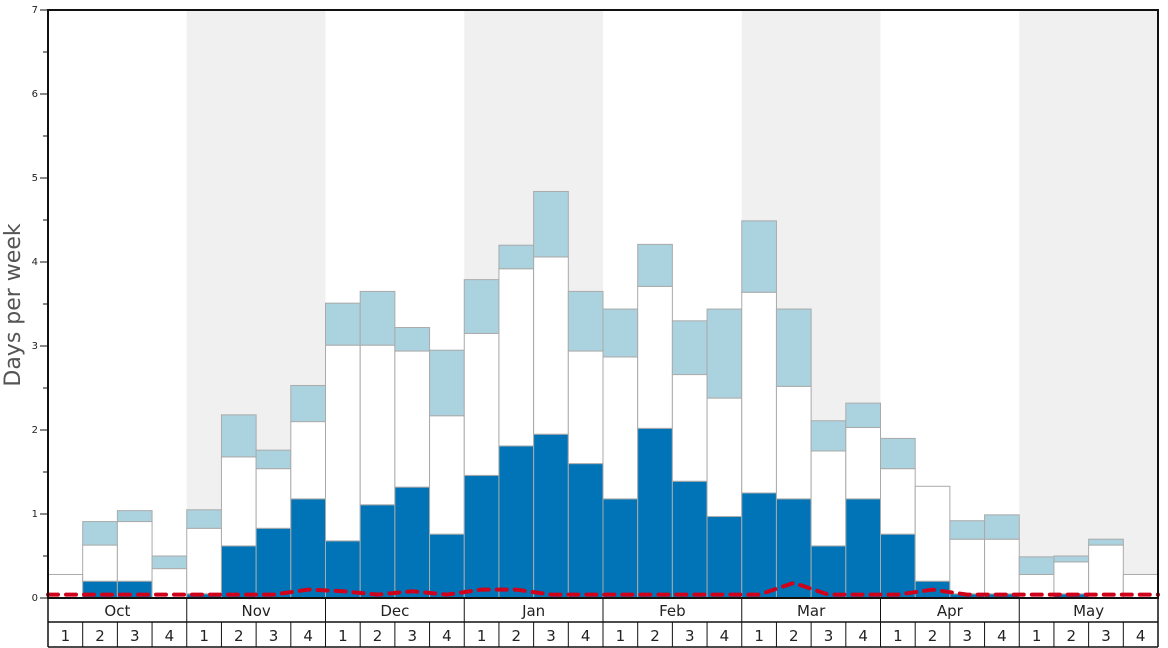 The width and height of the screenshot is (1168, 648). I want to click on month-label-oct: Oct, so click(117, 611).